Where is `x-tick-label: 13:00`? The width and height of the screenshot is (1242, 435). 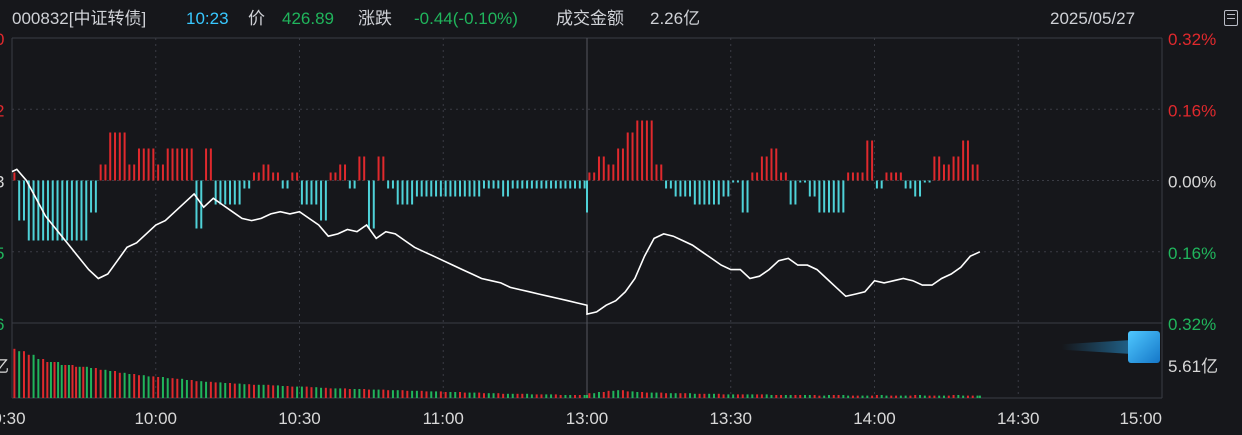 x-tick-label: 13:00 is located at coordinates (587, 418).